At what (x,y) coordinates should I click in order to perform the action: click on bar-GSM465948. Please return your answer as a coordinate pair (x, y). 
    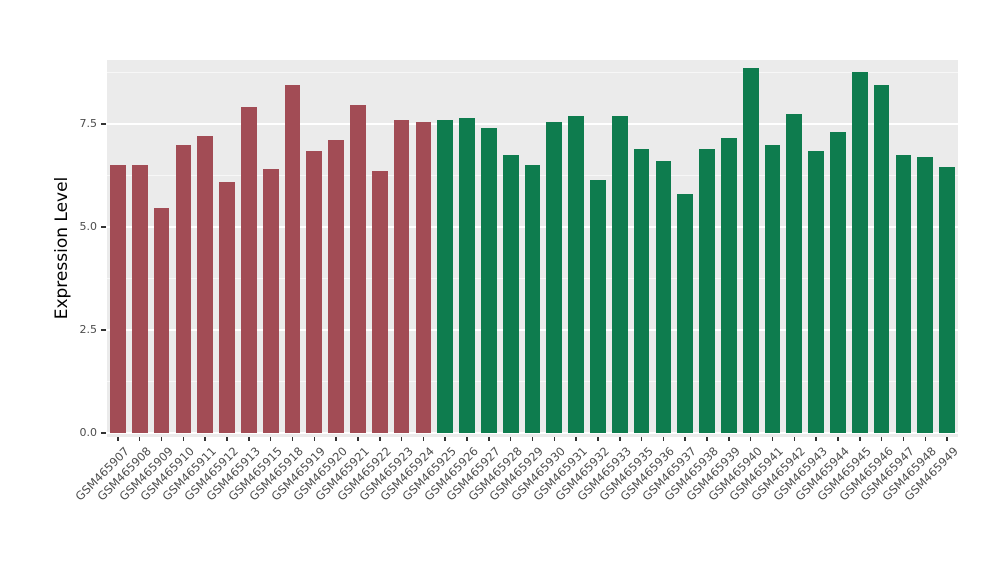
    Looking at the image, I should click on (925, 294).